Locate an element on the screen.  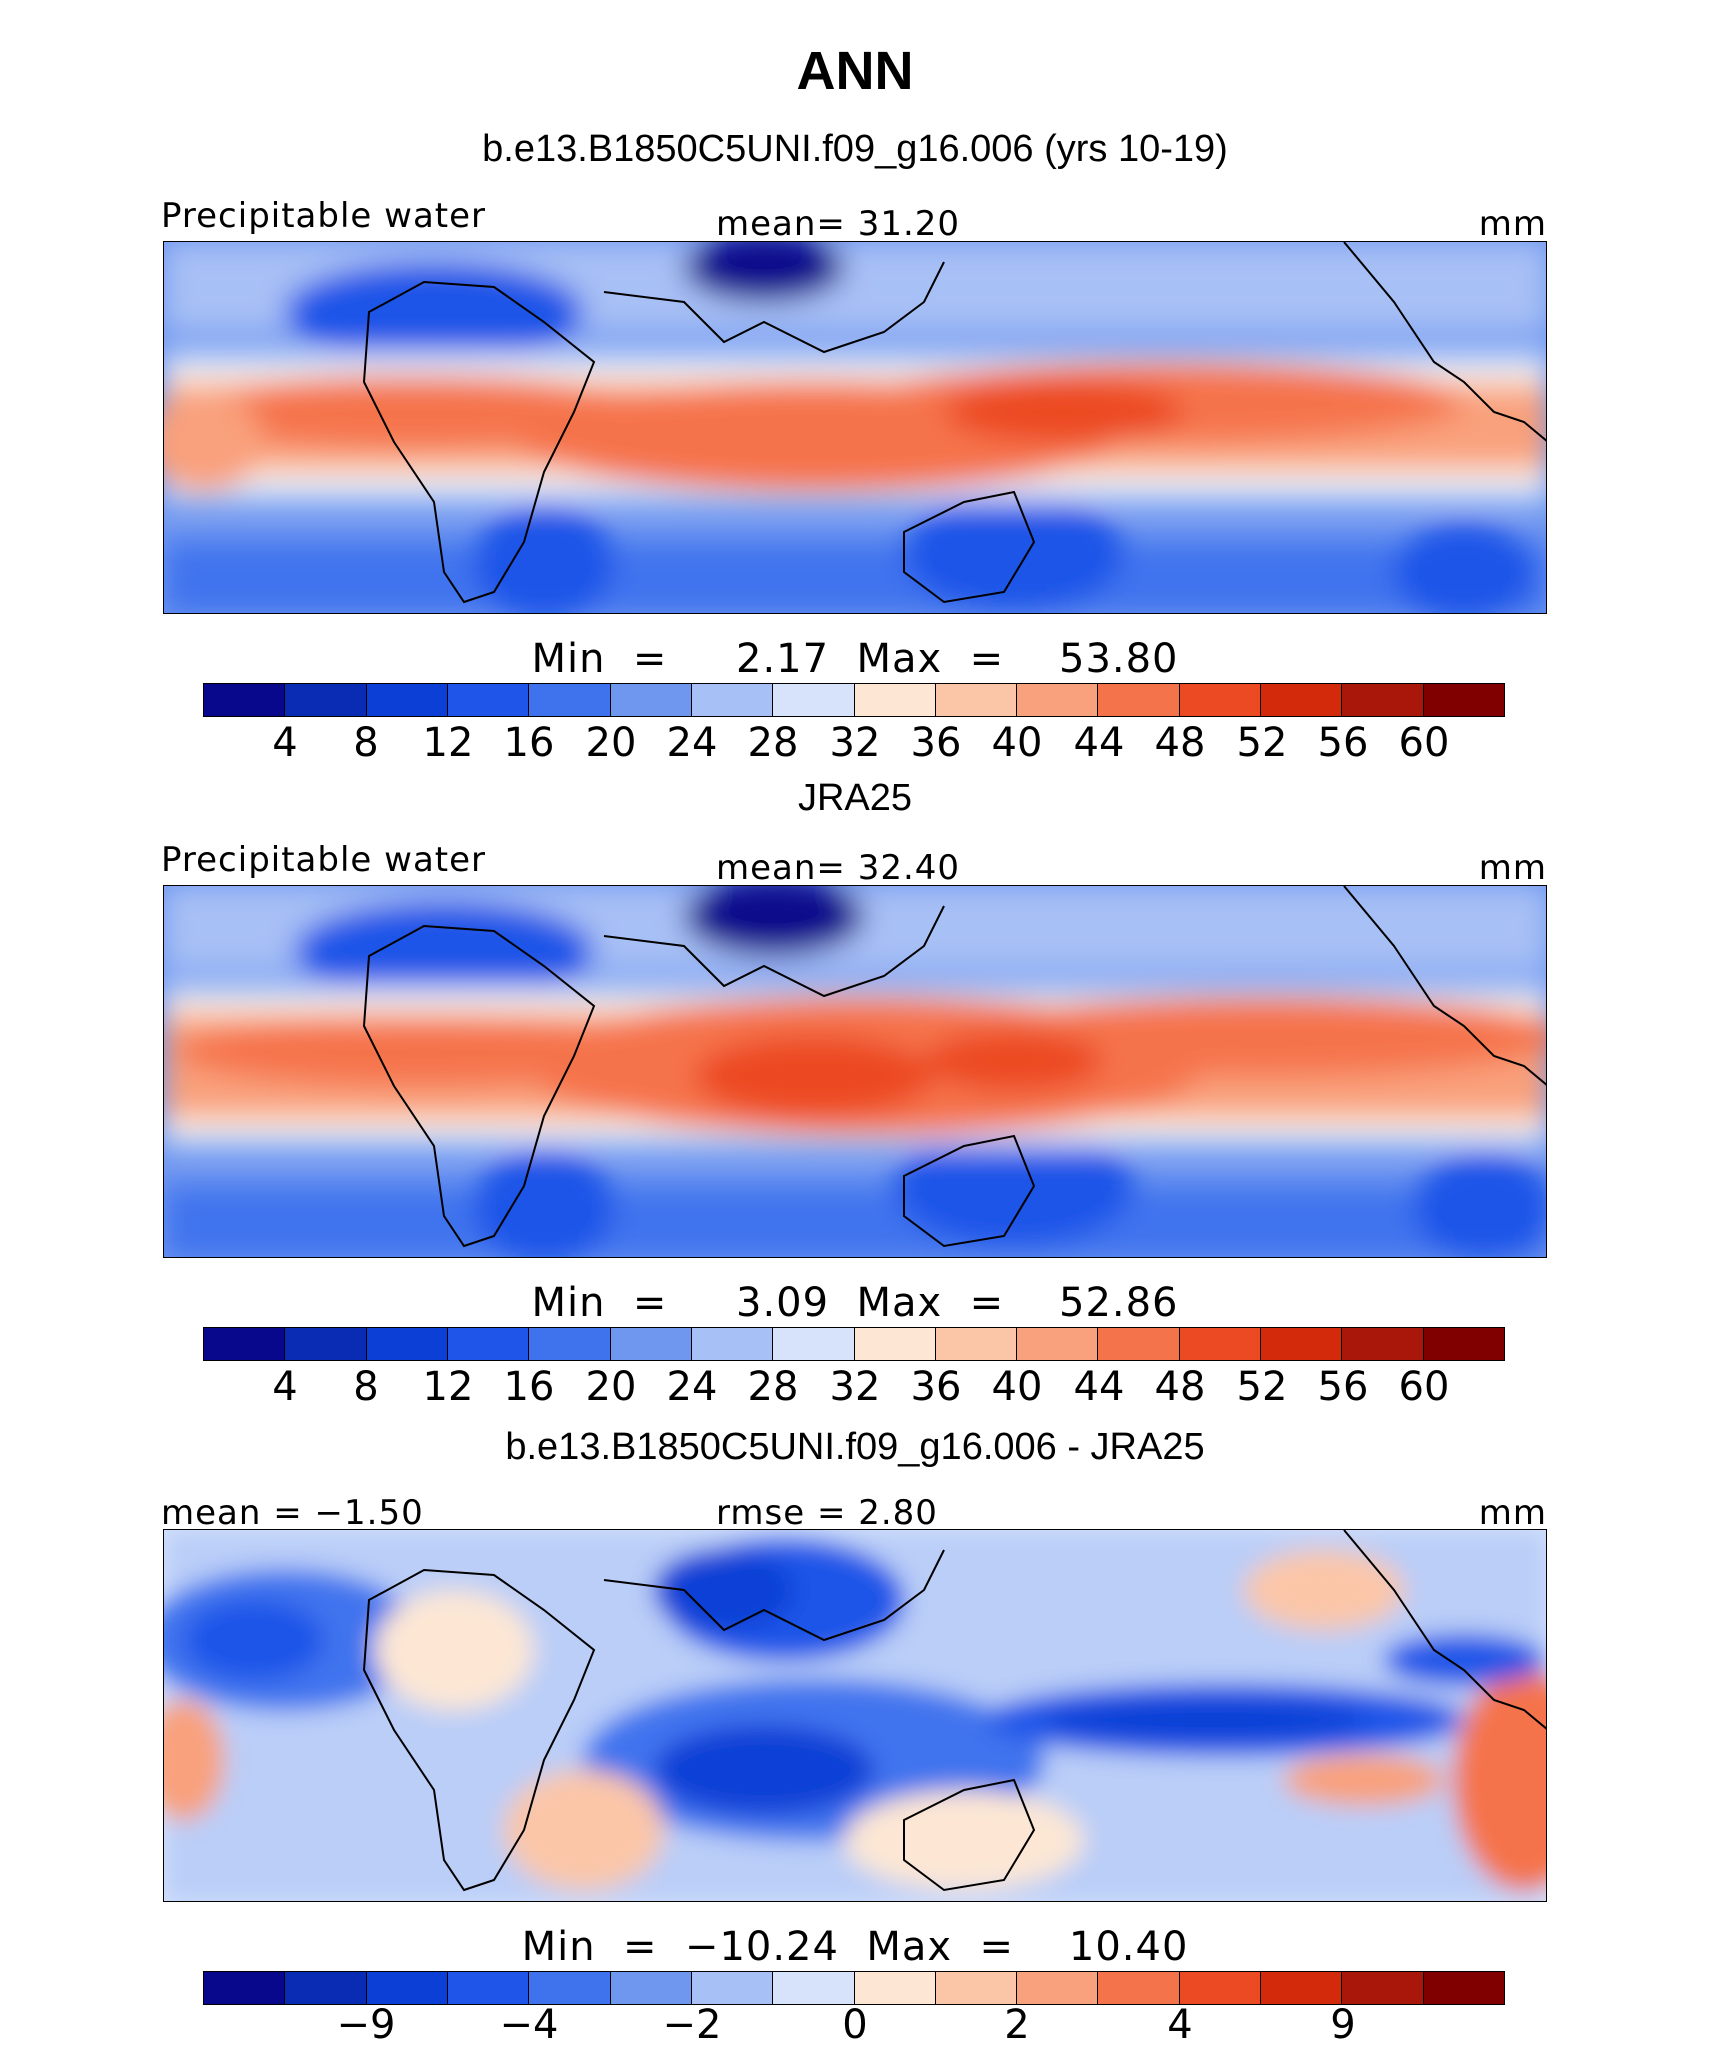
colorbar-tick: −2 is located at coordinates (692, 2025).